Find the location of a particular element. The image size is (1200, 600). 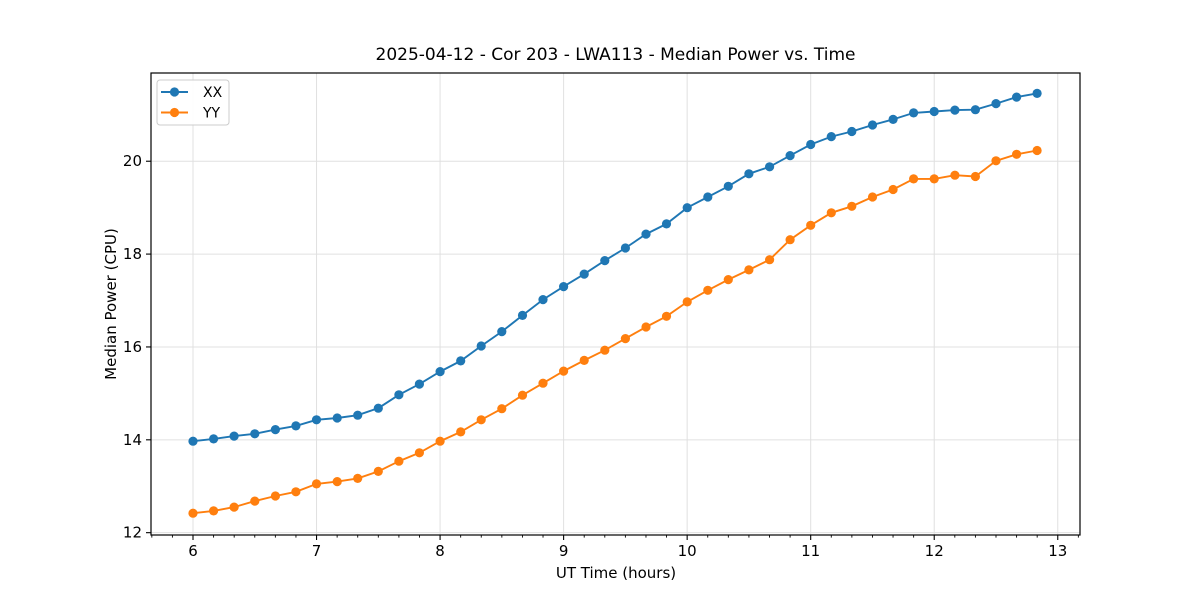

y-tick-label: 16 is located at coordinates (132, 347).